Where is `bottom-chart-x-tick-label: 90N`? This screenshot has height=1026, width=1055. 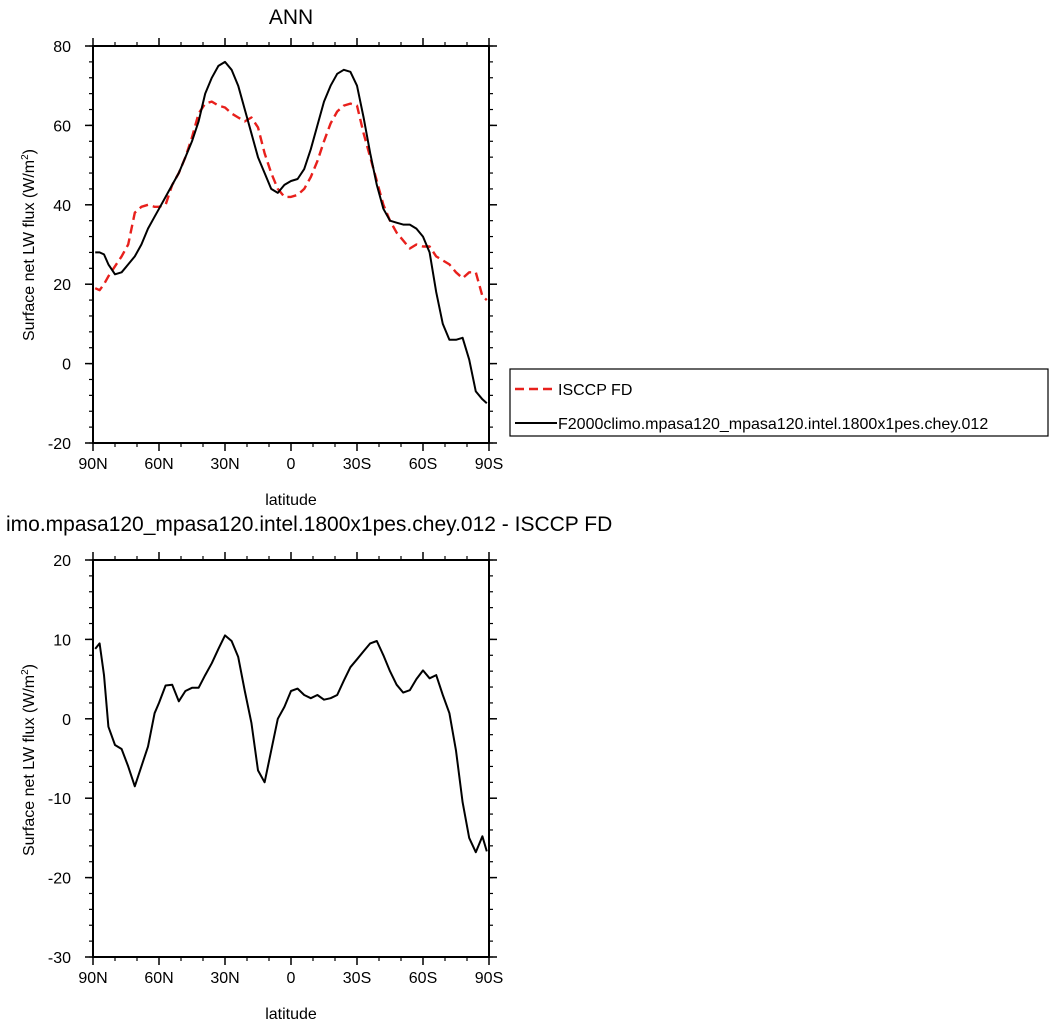 bottom-chart-x-tick-label: 90N is located at coordinates (92, 978).